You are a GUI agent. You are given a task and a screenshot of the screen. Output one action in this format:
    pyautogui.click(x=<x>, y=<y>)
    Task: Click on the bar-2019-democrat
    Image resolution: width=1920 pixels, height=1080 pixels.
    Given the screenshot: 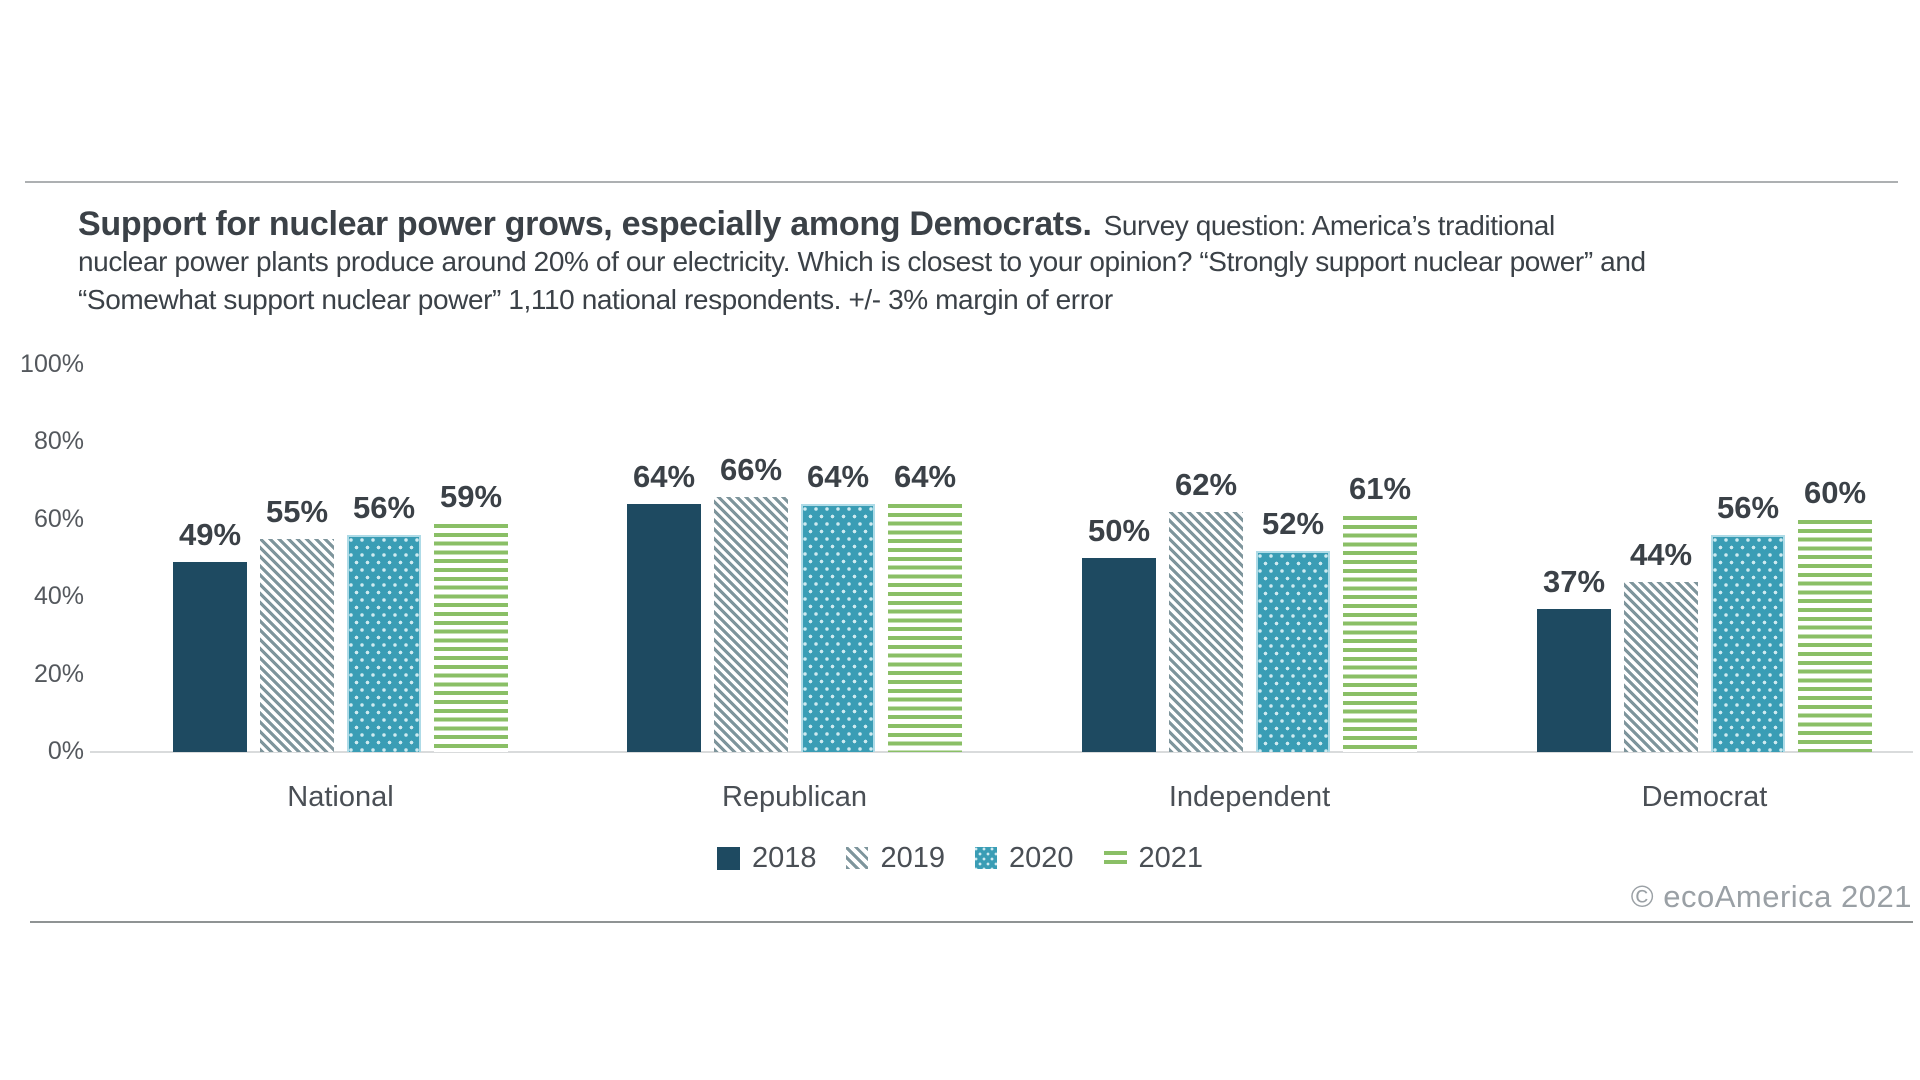 What is the action you would take?
    pyautogui.click(x=1661, y=667)
    